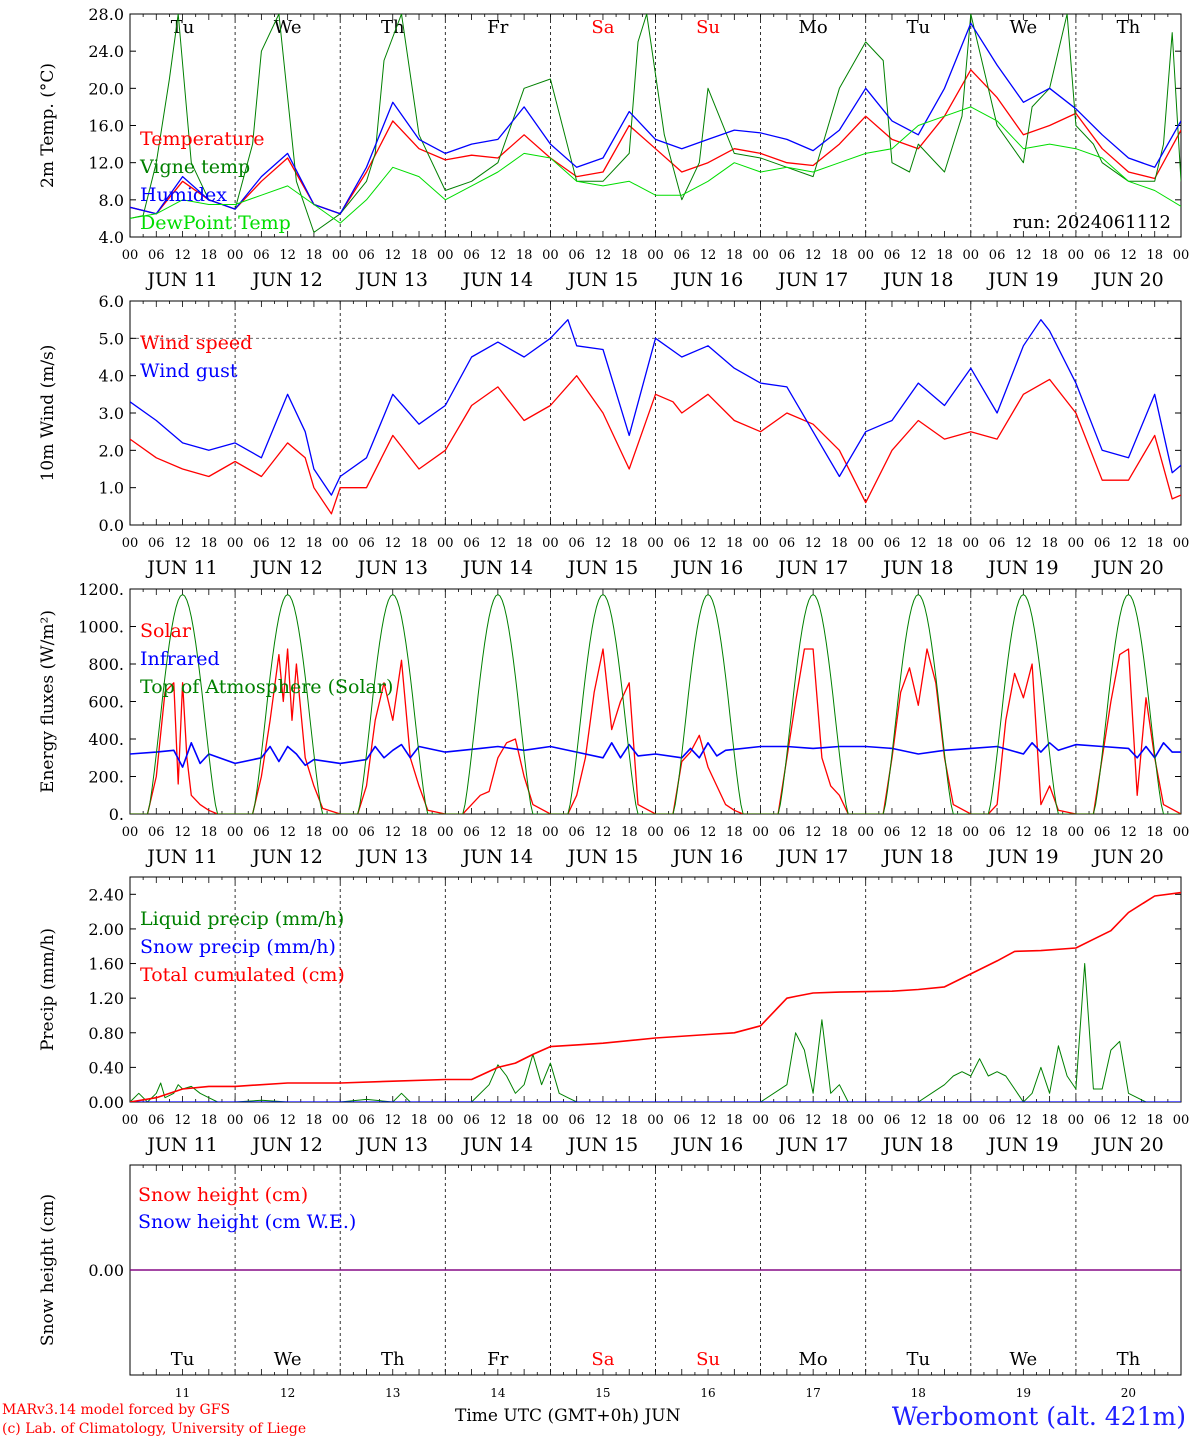  Describe the element at coordinates (106, 88) in the screenshot. I see `y-tick-label: 20.0` at that location.